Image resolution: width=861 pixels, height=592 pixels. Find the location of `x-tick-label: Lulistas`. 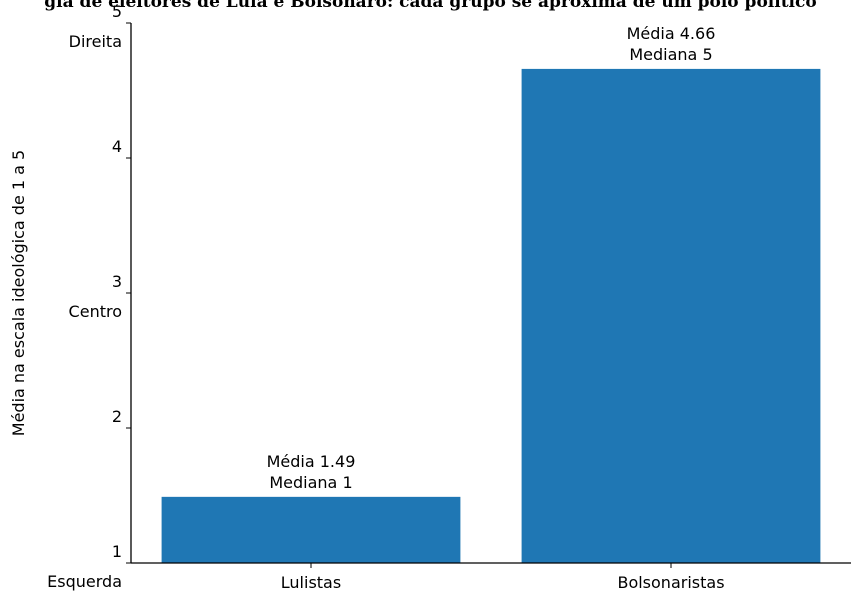

x-tick-label: Lulistas is located at coordinates (311, 582).